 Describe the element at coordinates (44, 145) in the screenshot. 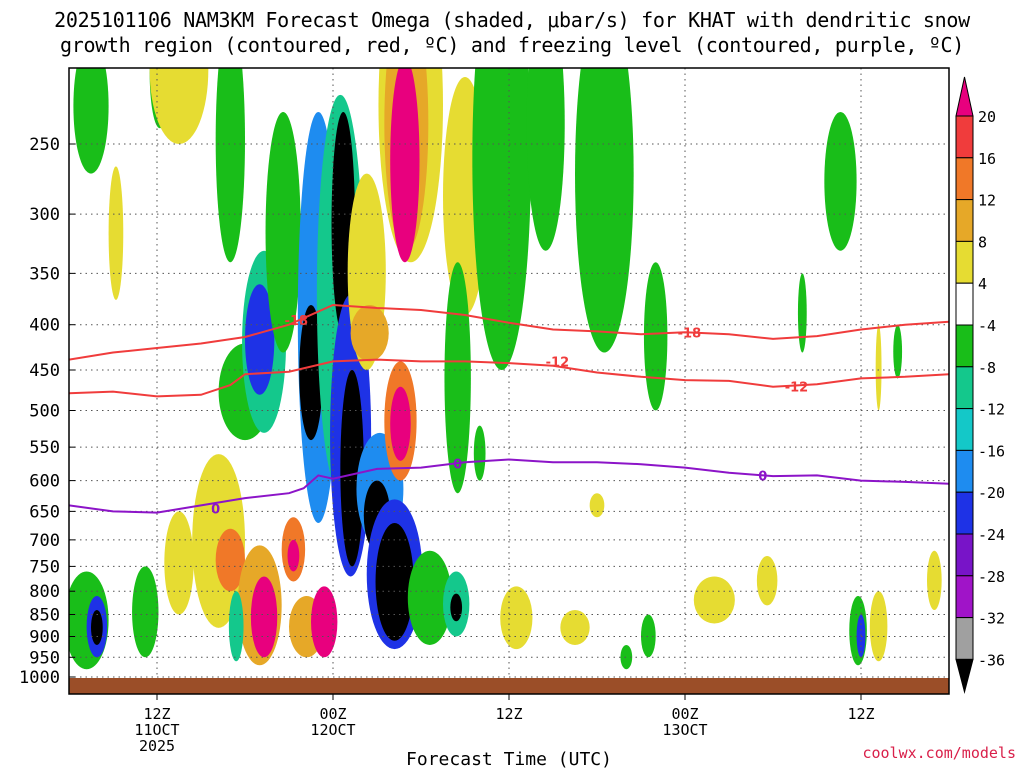

I see `y-tick-label-250: 250` at that location.